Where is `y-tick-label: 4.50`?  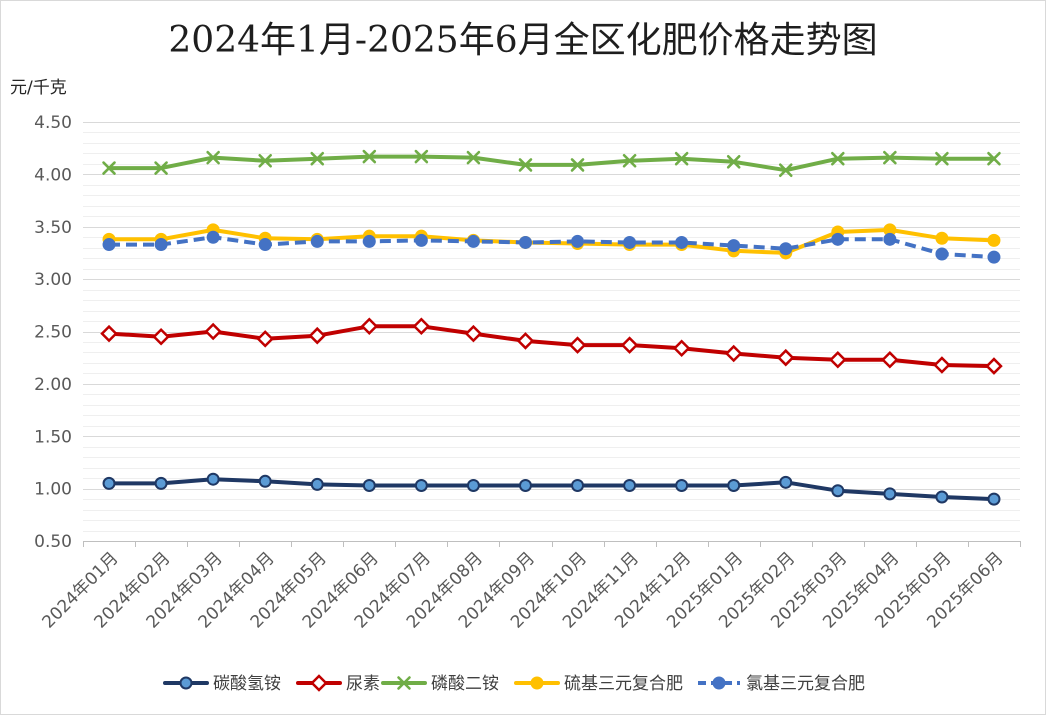
y-tick-label: 4.50 is located at coordinates (53, 123).